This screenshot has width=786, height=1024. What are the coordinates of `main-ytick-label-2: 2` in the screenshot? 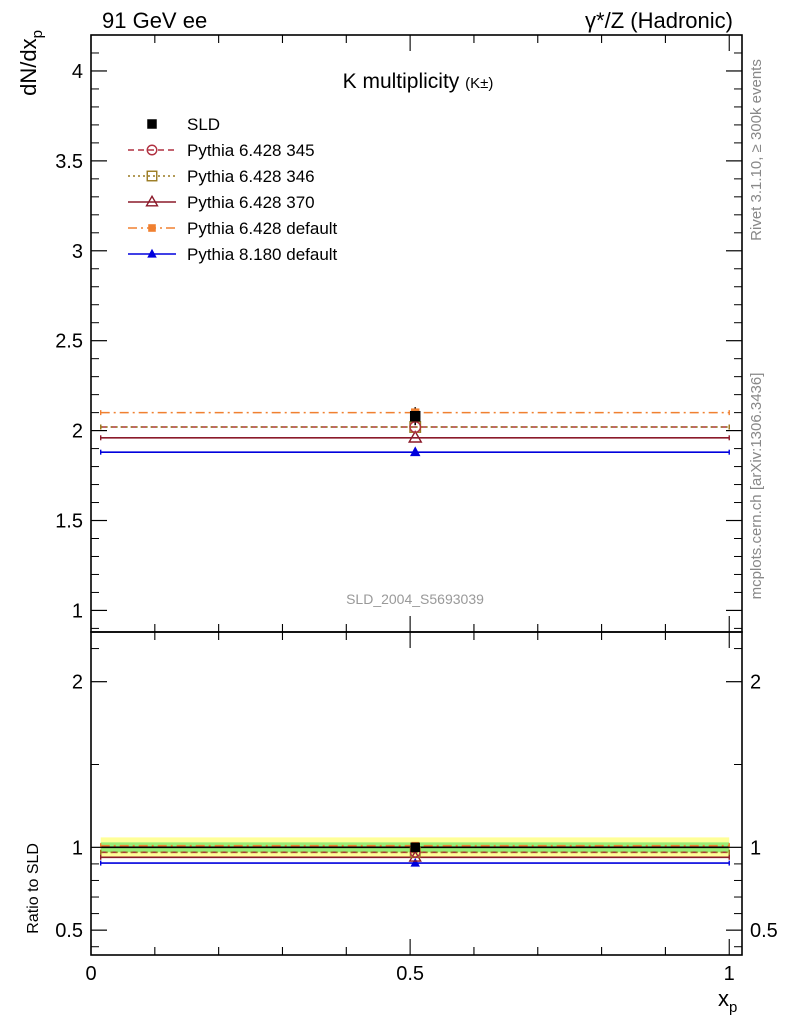 It's located at (77, 432).